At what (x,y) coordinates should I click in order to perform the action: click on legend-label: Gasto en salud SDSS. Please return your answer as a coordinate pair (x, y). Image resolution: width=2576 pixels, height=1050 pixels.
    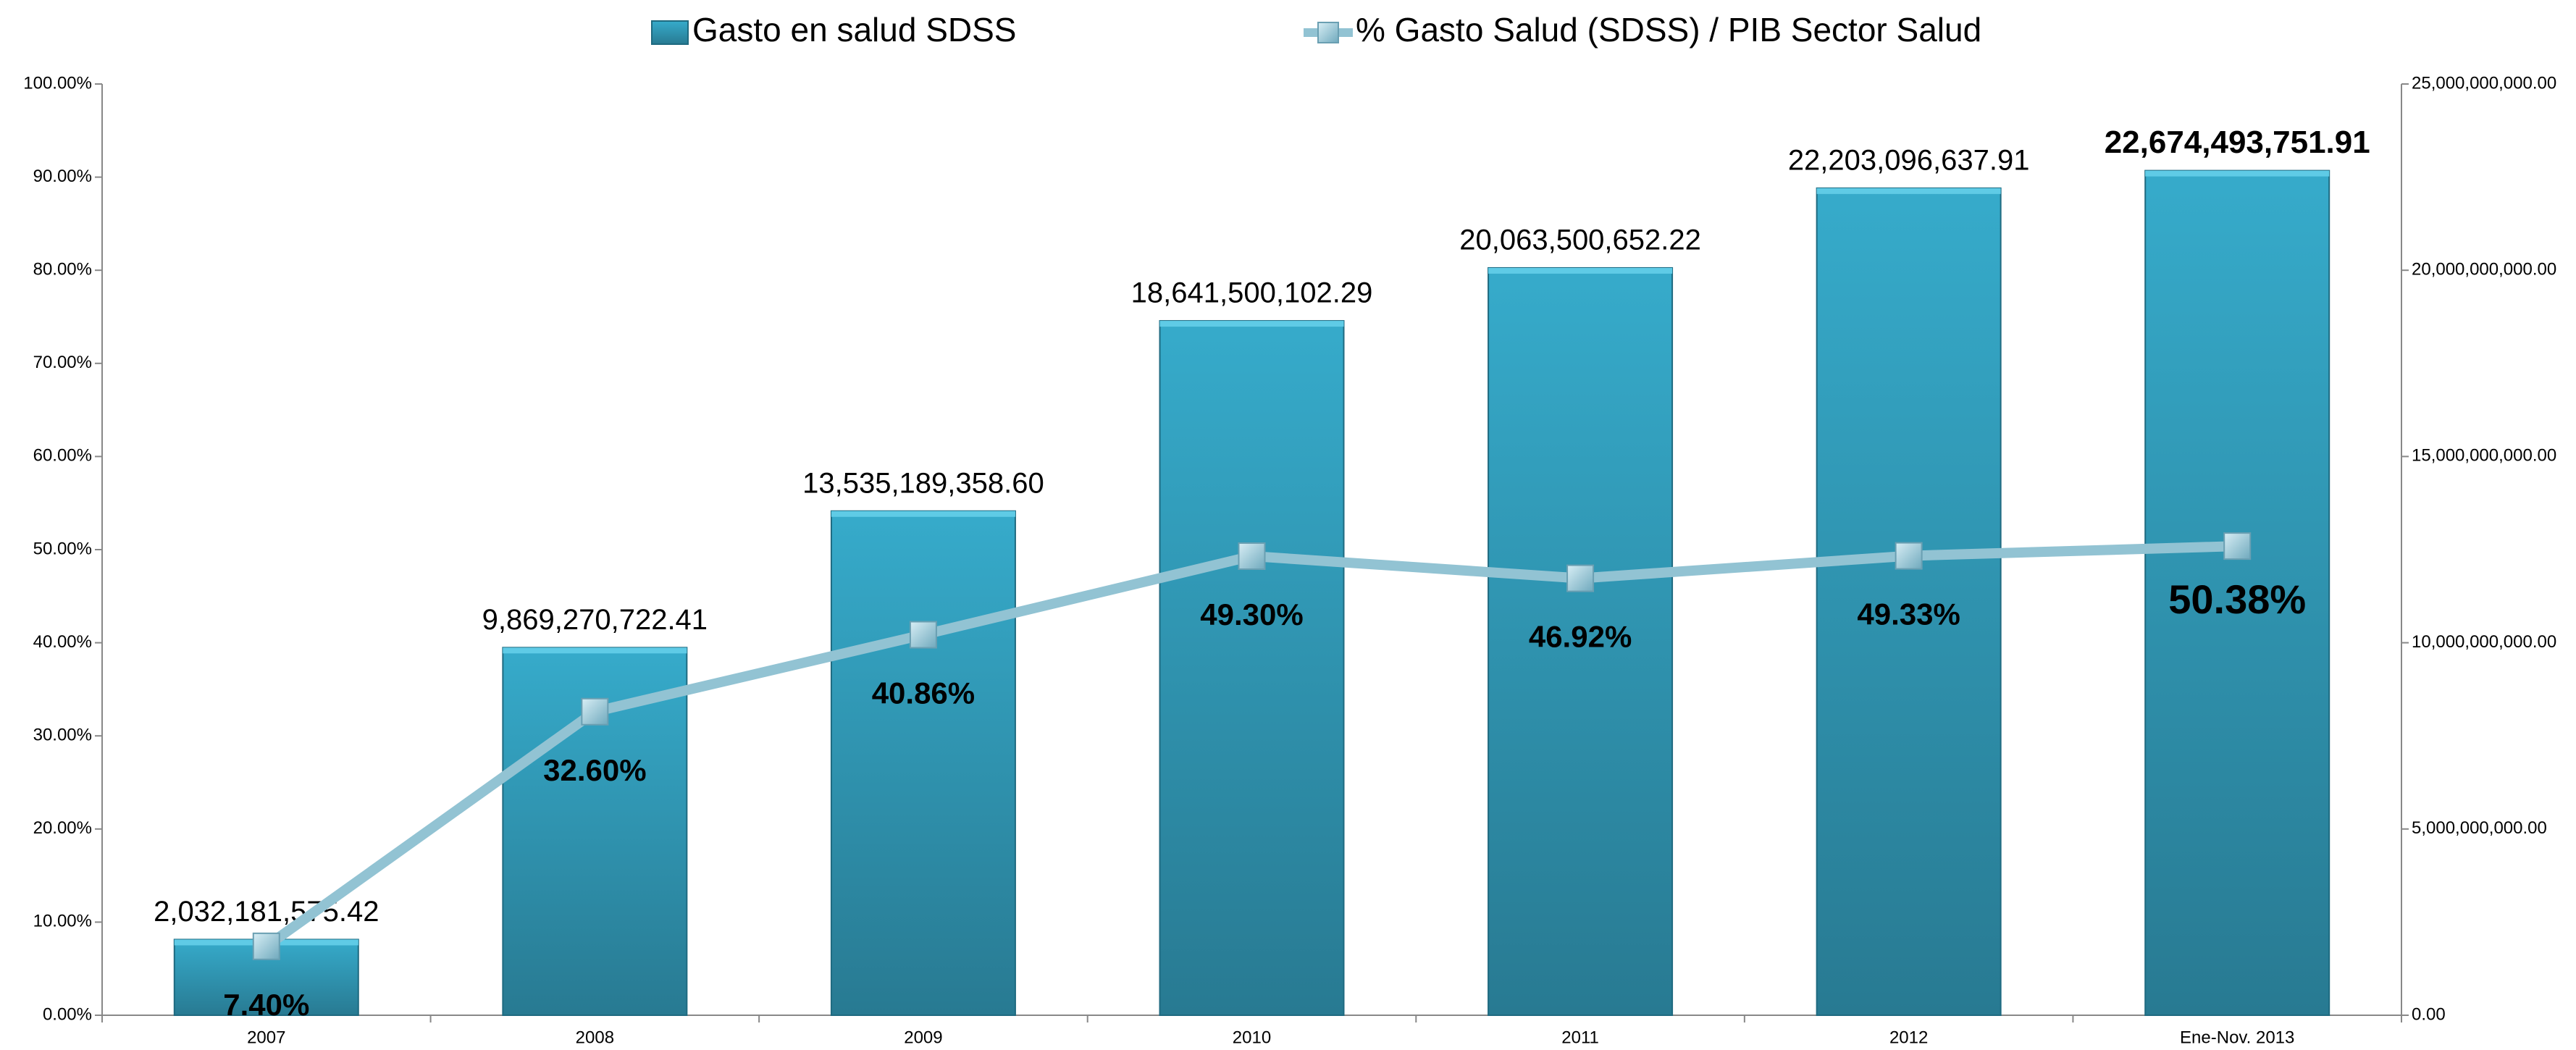
    Looking at the image, I should click on (854, 30).